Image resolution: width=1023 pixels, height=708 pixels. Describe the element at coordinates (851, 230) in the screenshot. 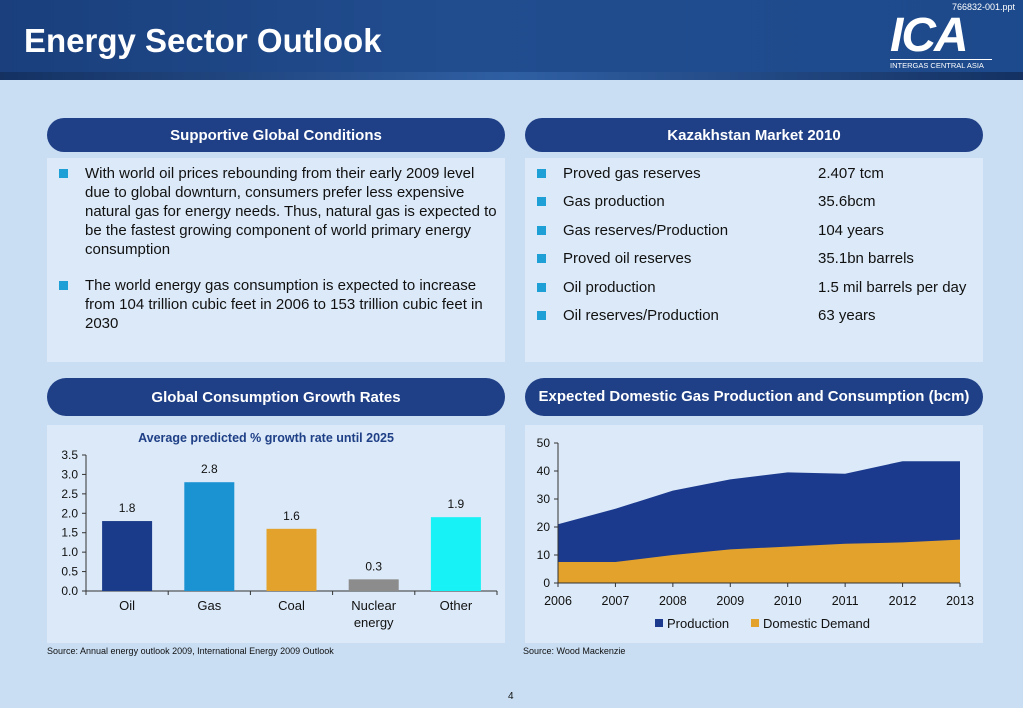

I see `market-row-value: 104 years` at that location.